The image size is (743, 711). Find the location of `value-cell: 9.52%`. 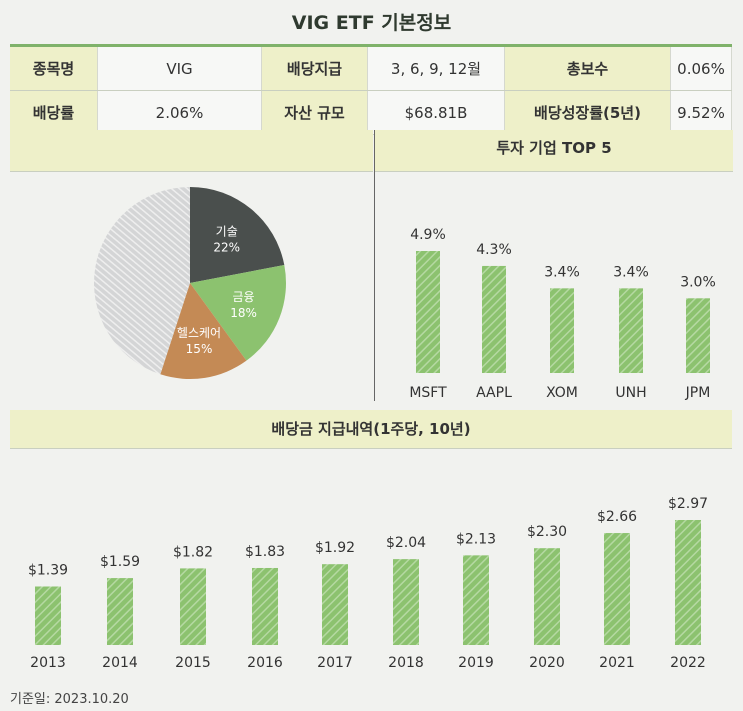

value-cell: 9.52% is located at coordinates (701, 112).